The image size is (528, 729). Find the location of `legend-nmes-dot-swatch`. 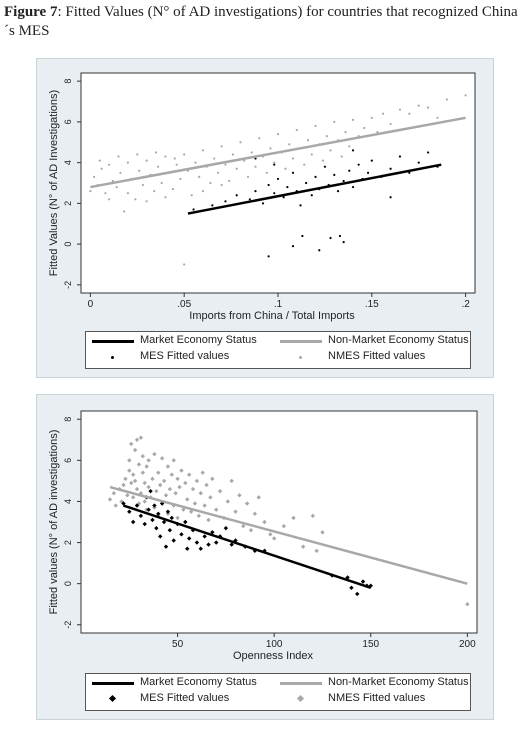

legend-nmes-dot-swatch is located at coordinates (300, 357).